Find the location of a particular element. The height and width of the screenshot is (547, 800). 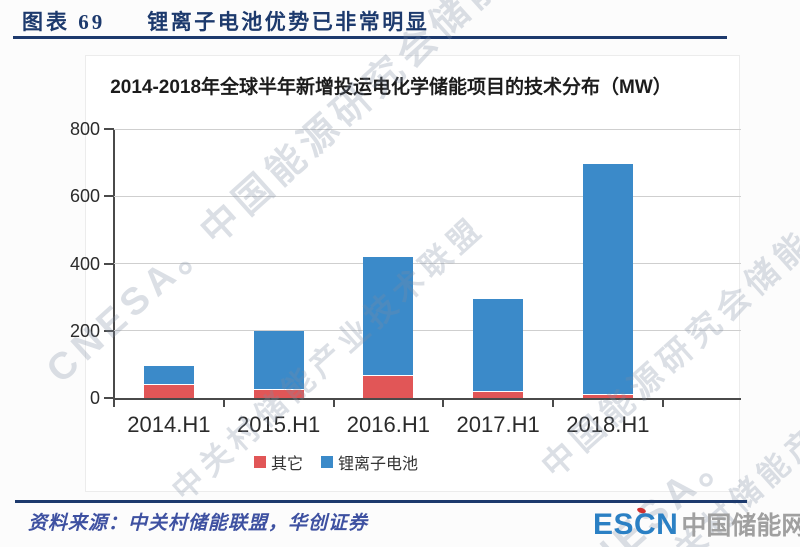

y-axis-label: 400 is located at coordinates (84, 263).